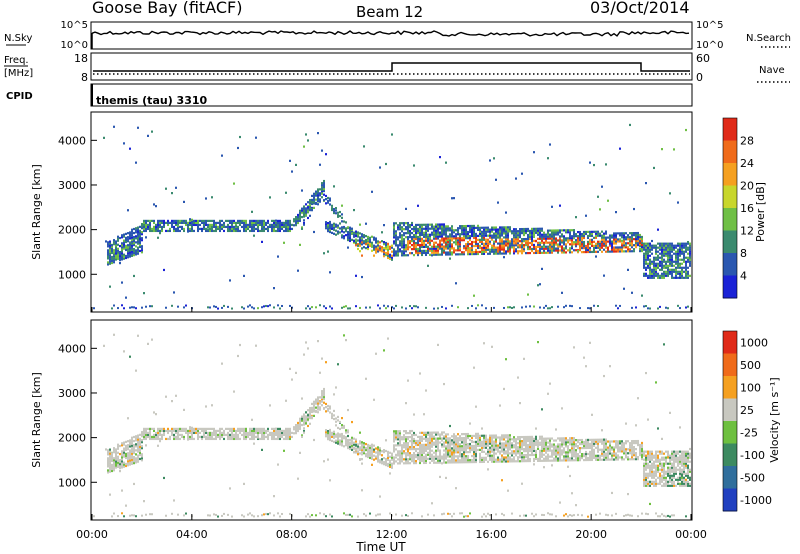 The width and height of the screenshot is (800, 554). I want to click on power-colorbar-tick: 4, so click(743, 276).